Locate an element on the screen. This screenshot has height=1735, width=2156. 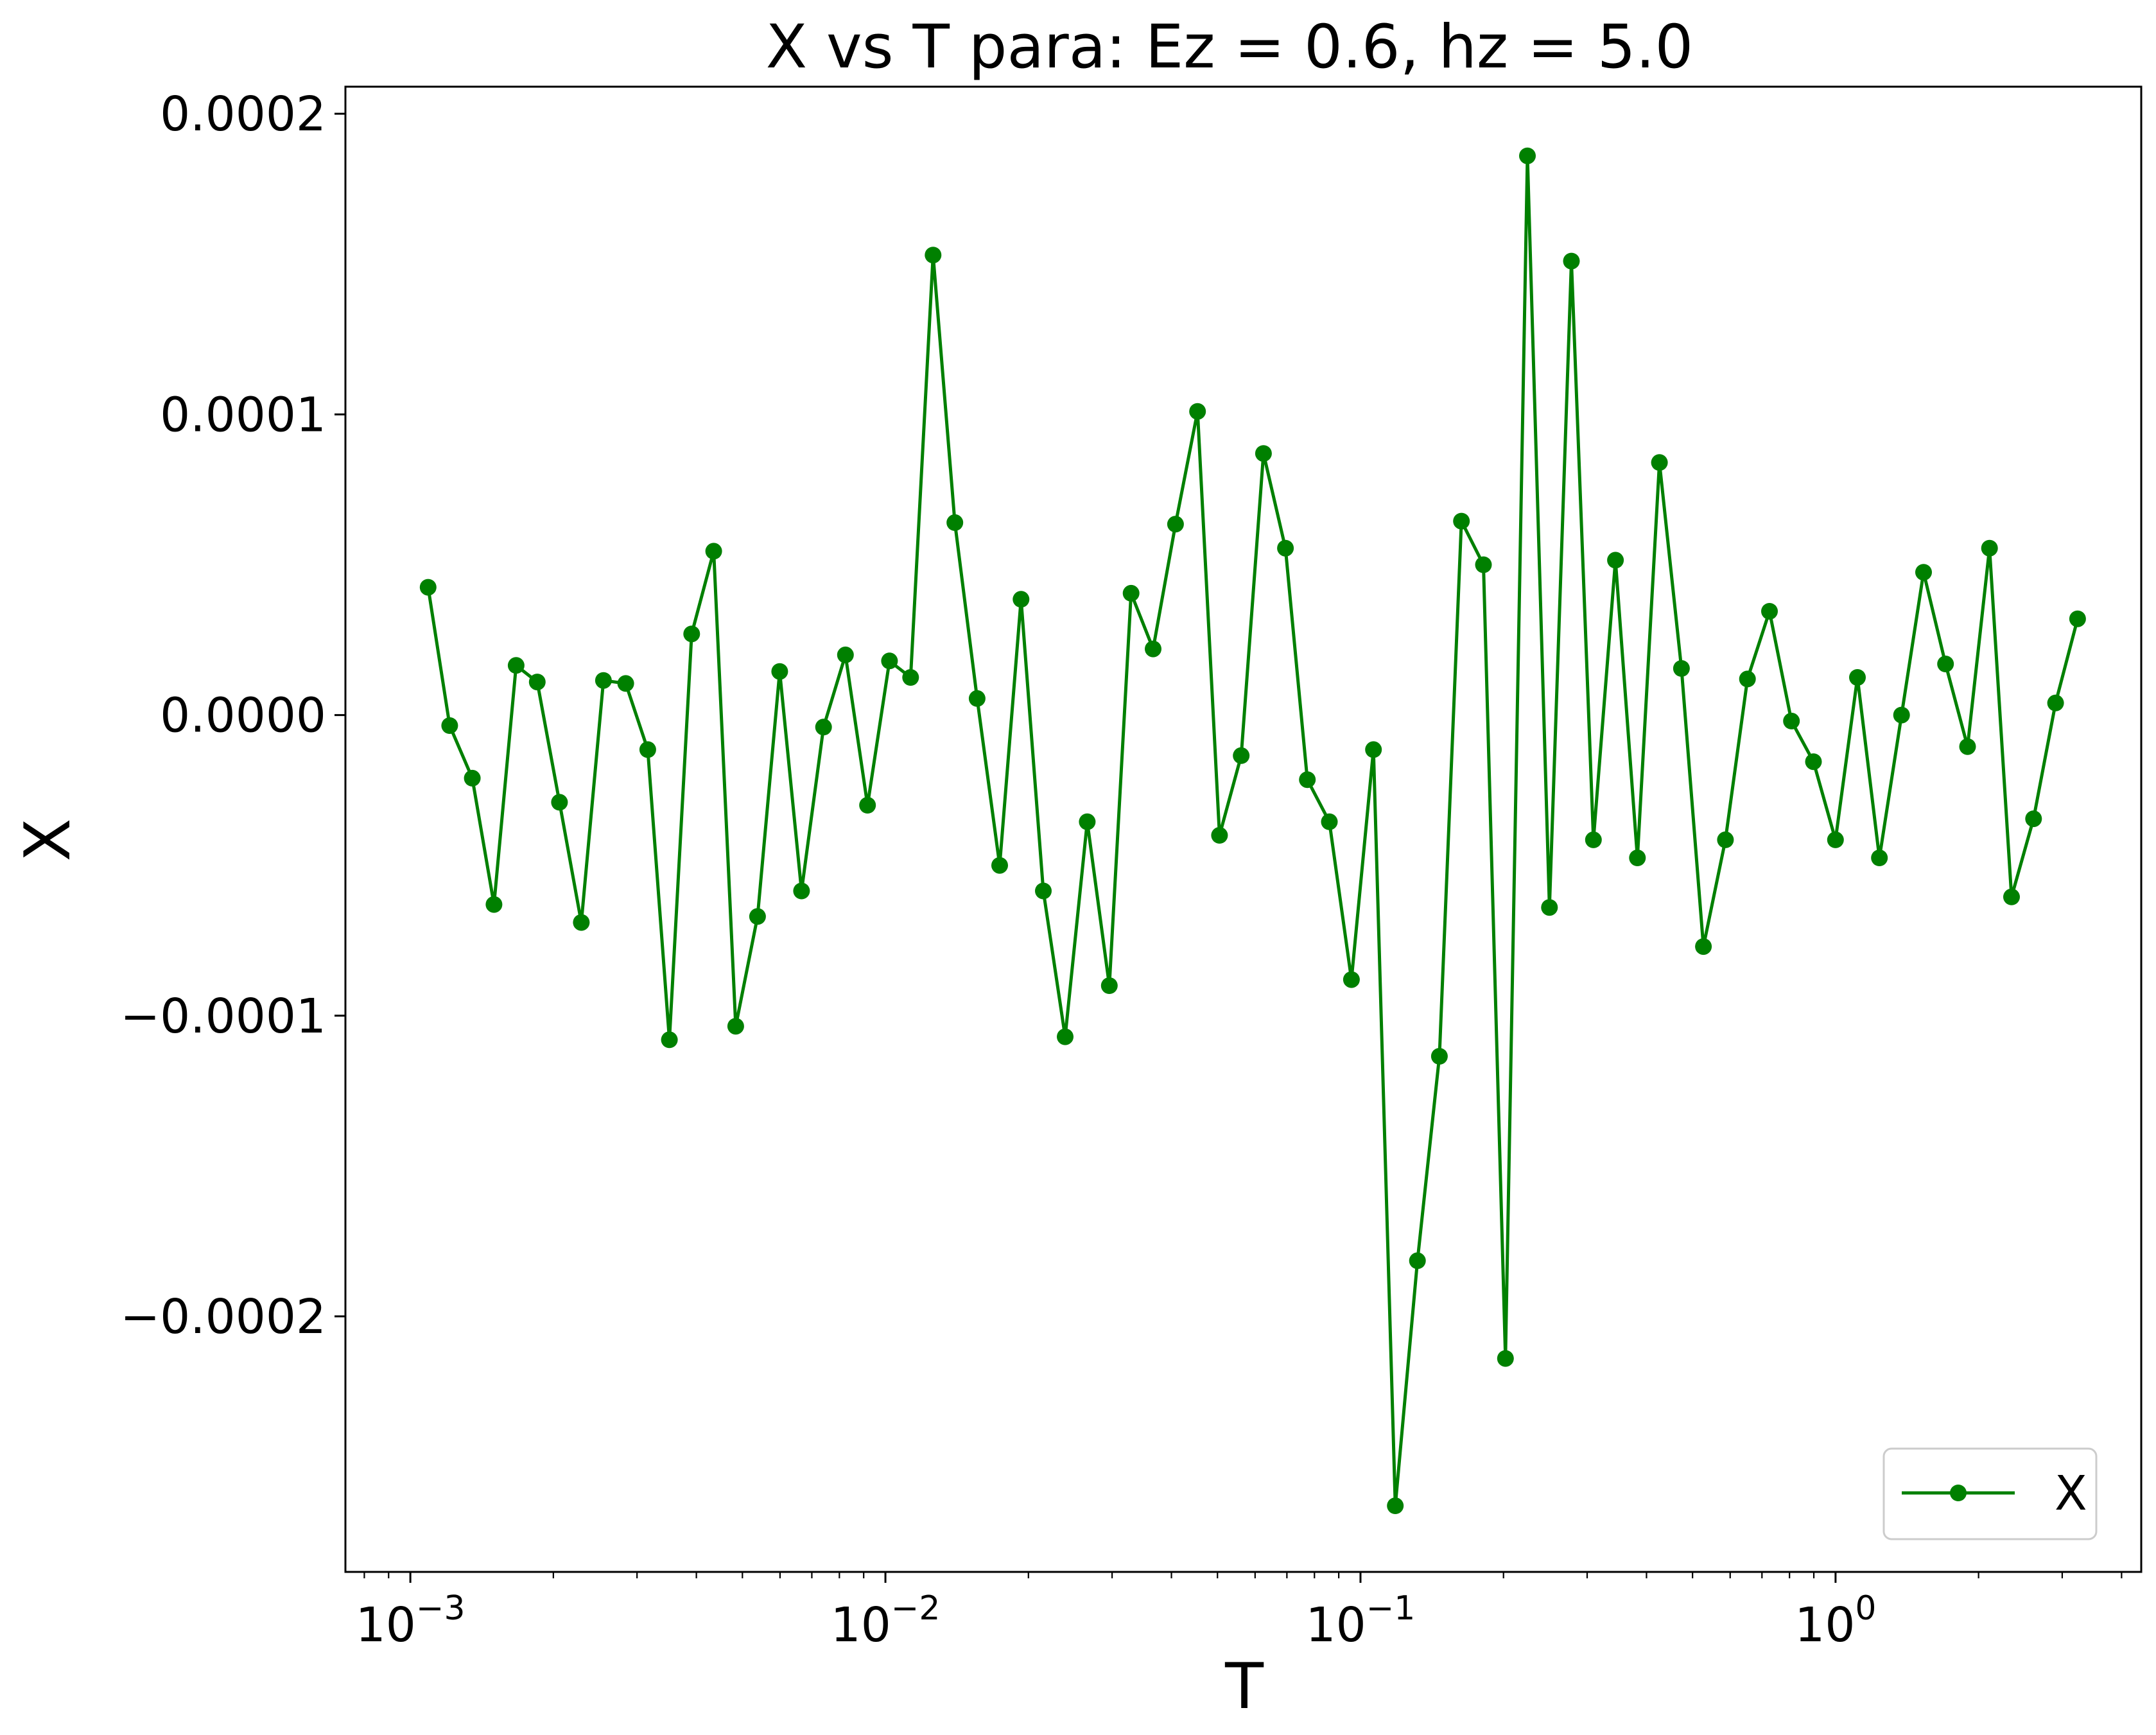
x-axis-label: T is located at coordinates (1244, 1686).